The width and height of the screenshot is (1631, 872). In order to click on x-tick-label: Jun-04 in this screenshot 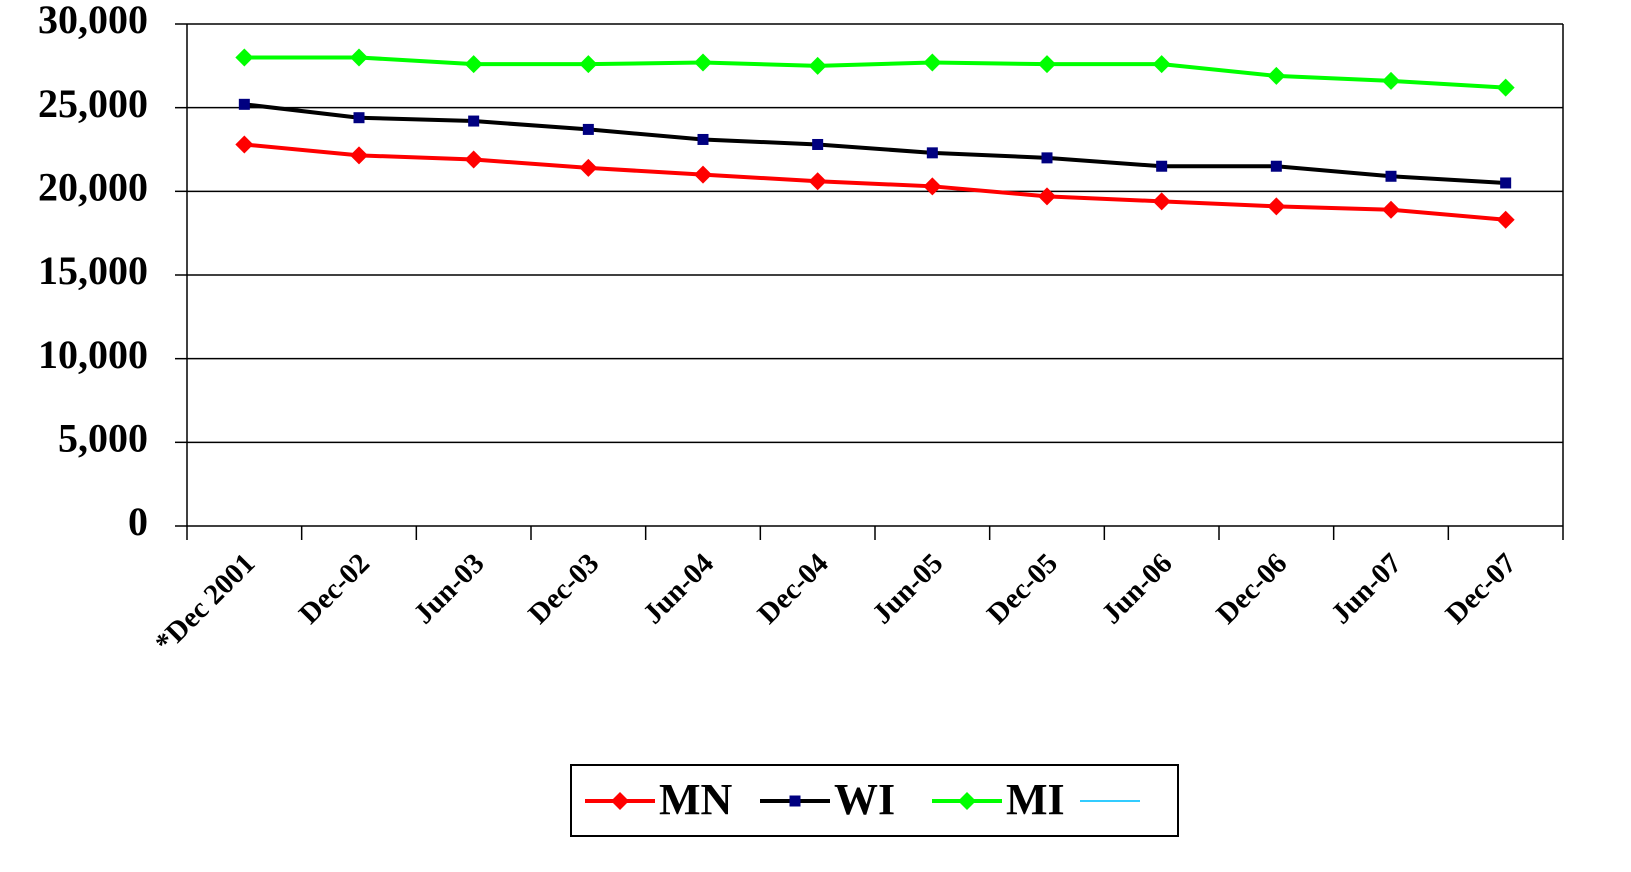, I will do `click(678, 588)`.